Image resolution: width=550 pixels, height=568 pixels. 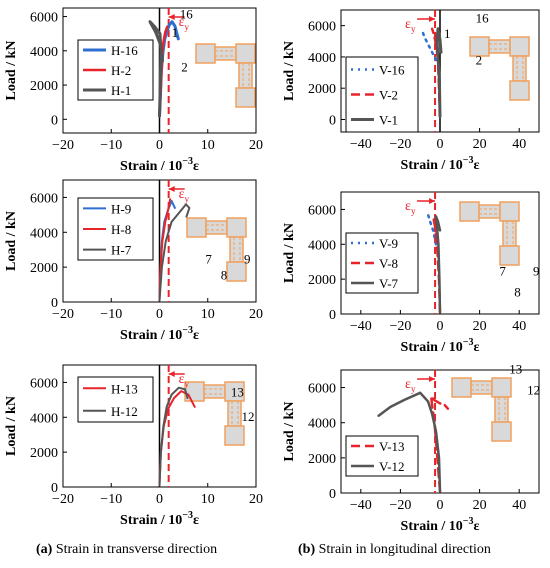 What do you see at coordinates (388, 263) in the screenshot?
I see `legend-label: V-8` at bounding box center [388, 263].